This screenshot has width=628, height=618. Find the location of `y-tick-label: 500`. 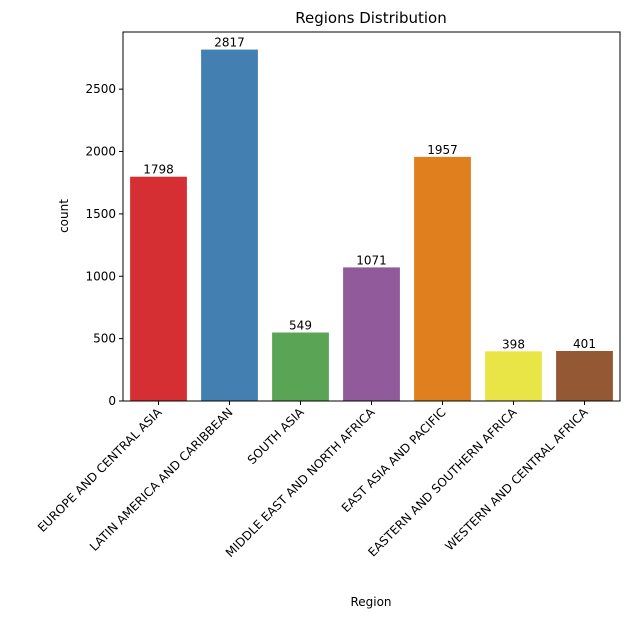

y-tick-label: 500 is located at coordinates (104, 339).